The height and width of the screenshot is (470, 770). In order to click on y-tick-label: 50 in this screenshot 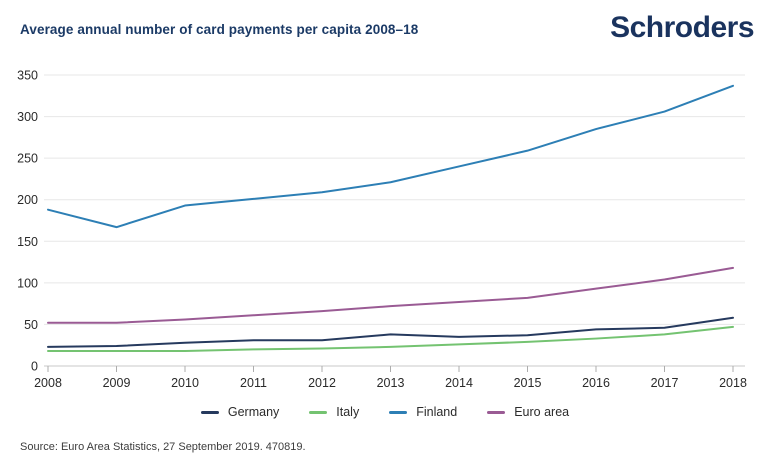, I will do `click(31, 325)`.